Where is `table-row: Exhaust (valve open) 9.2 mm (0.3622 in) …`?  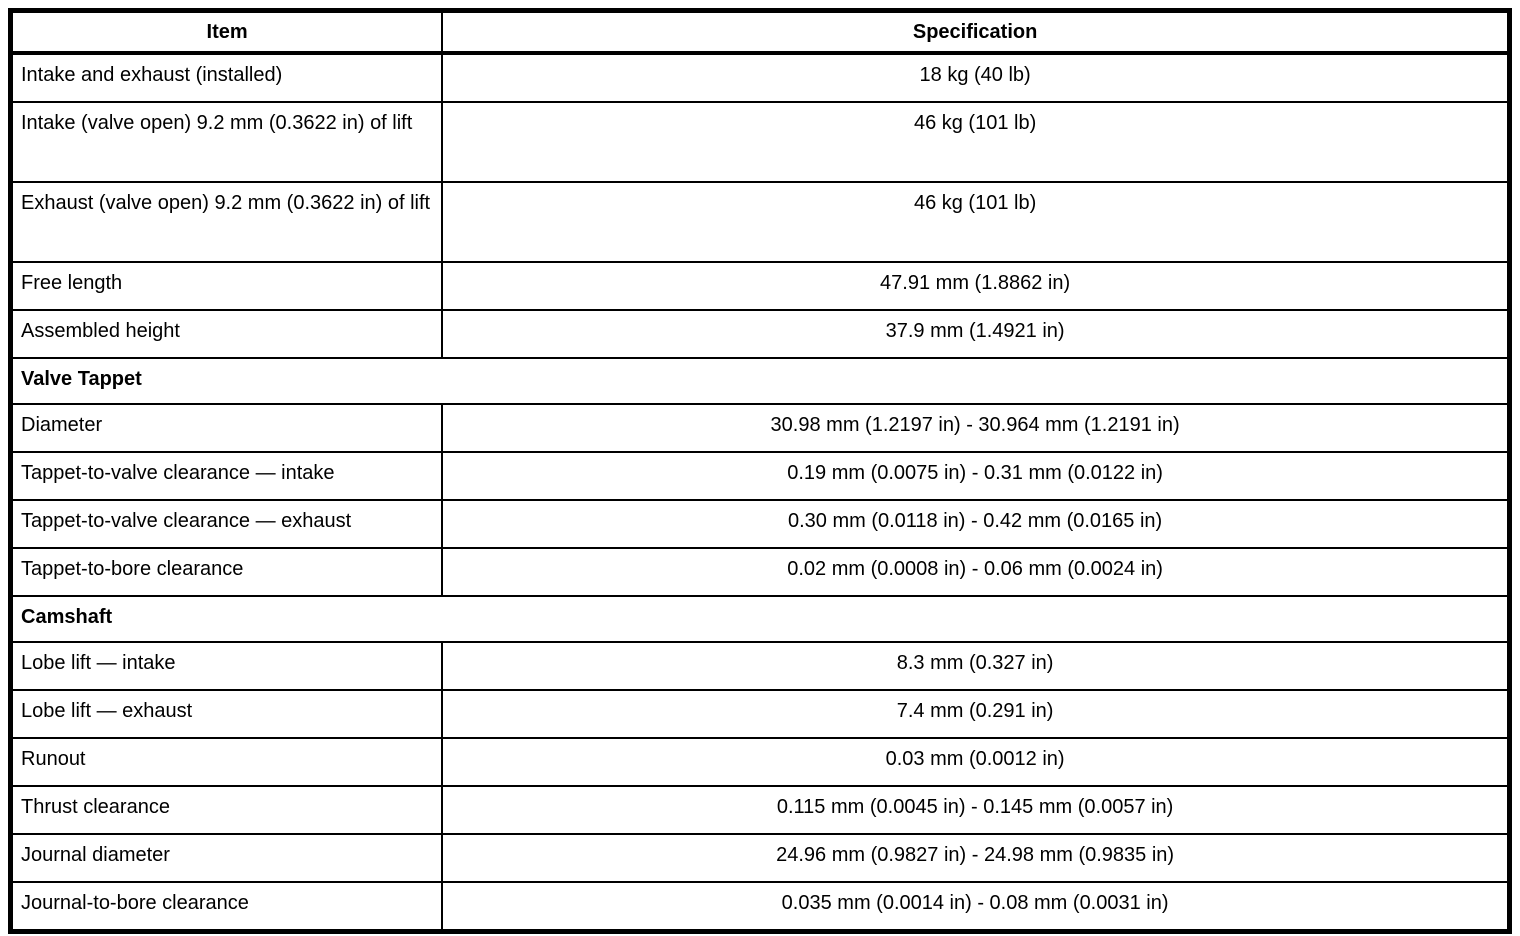
table-row: Exhaust (valve open) 9.2 mm (0.3622 in) … is located at coordinates (760, 222).